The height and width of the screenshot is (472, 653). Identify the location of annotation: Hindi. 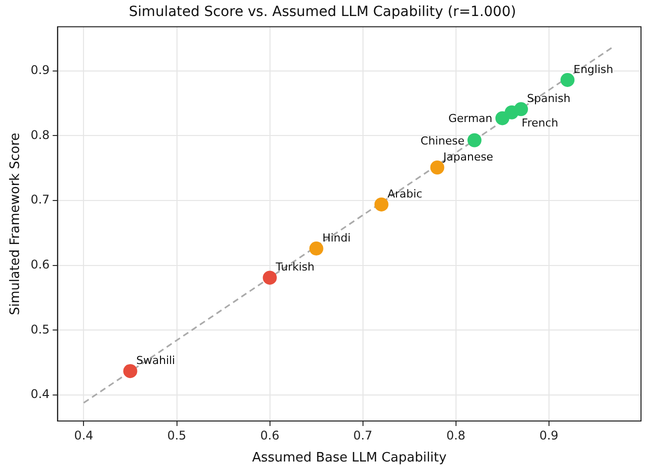
(336, 238).